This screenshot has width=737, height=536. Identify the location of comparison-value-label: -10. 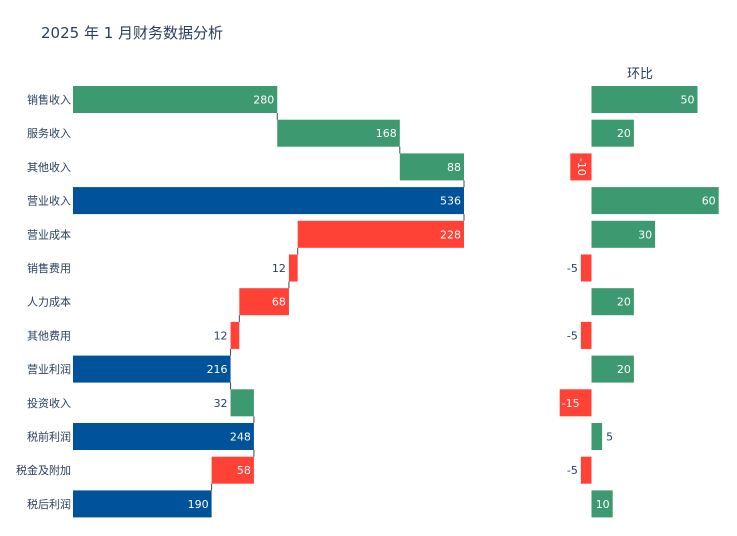
(581, 167).